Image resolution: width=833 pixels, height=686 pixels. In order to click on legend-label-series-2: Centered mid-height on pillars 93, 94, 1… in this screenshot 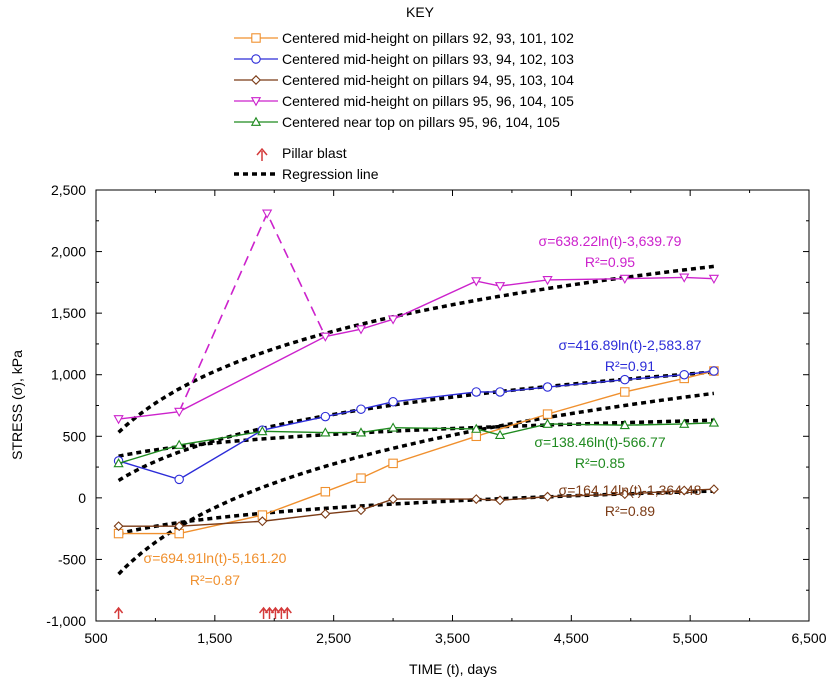, I will do `click(428, 59)`.